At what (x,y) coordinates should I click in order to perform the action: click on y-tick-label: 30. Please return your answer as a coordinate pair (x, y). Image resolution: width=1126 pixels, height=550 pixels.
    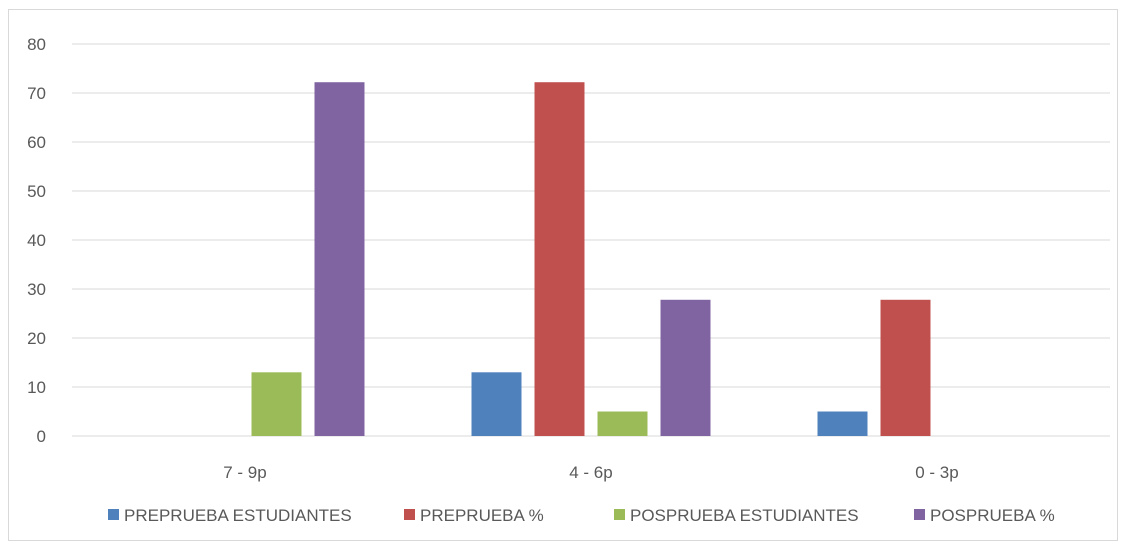
    Looking at the image, I should click on (36, 289).